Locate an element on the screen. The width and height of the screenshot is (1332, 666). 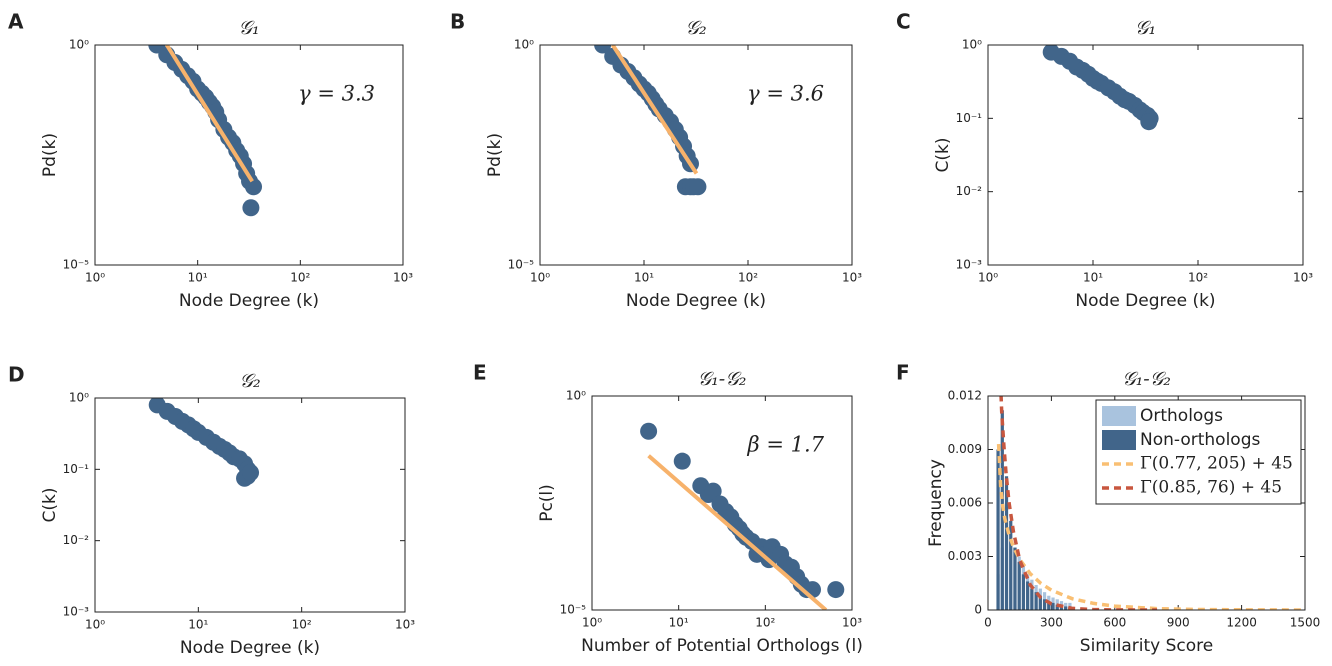
x-axis-label: Similarity Score is located at coordinates (1146, 646).